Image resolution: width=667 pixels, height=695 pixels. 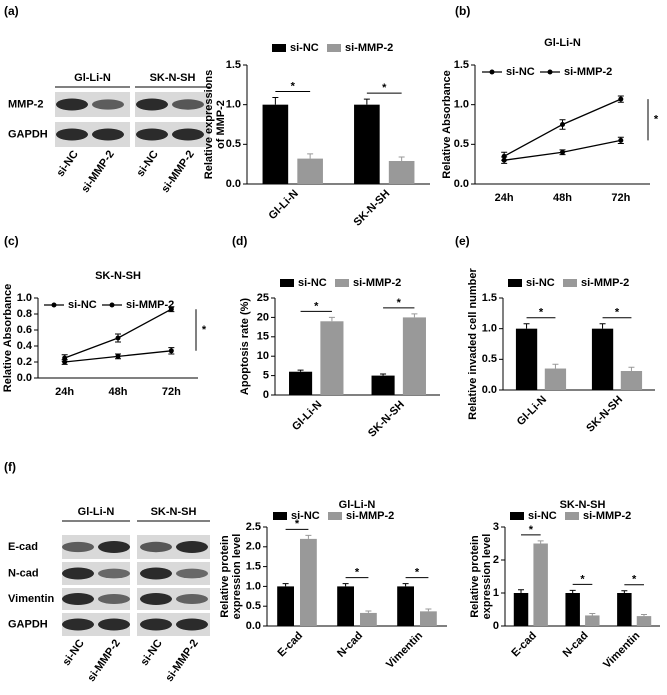 I want to click on y-axis-label: expression level, so click(x=487, y=577).